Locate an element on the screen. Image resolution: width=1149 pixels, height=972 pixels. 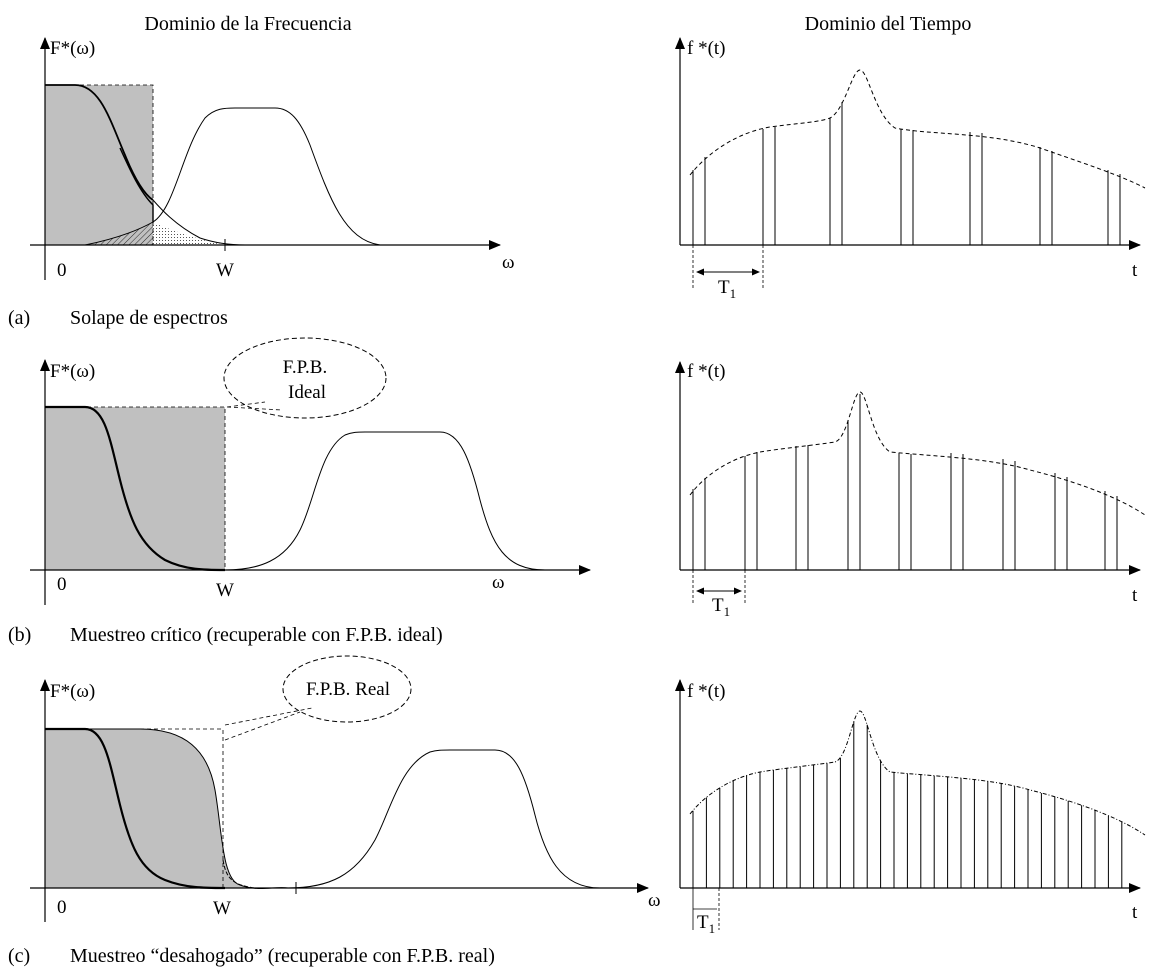
aliasing-overlap-dots is located at coordinates (189, 233).